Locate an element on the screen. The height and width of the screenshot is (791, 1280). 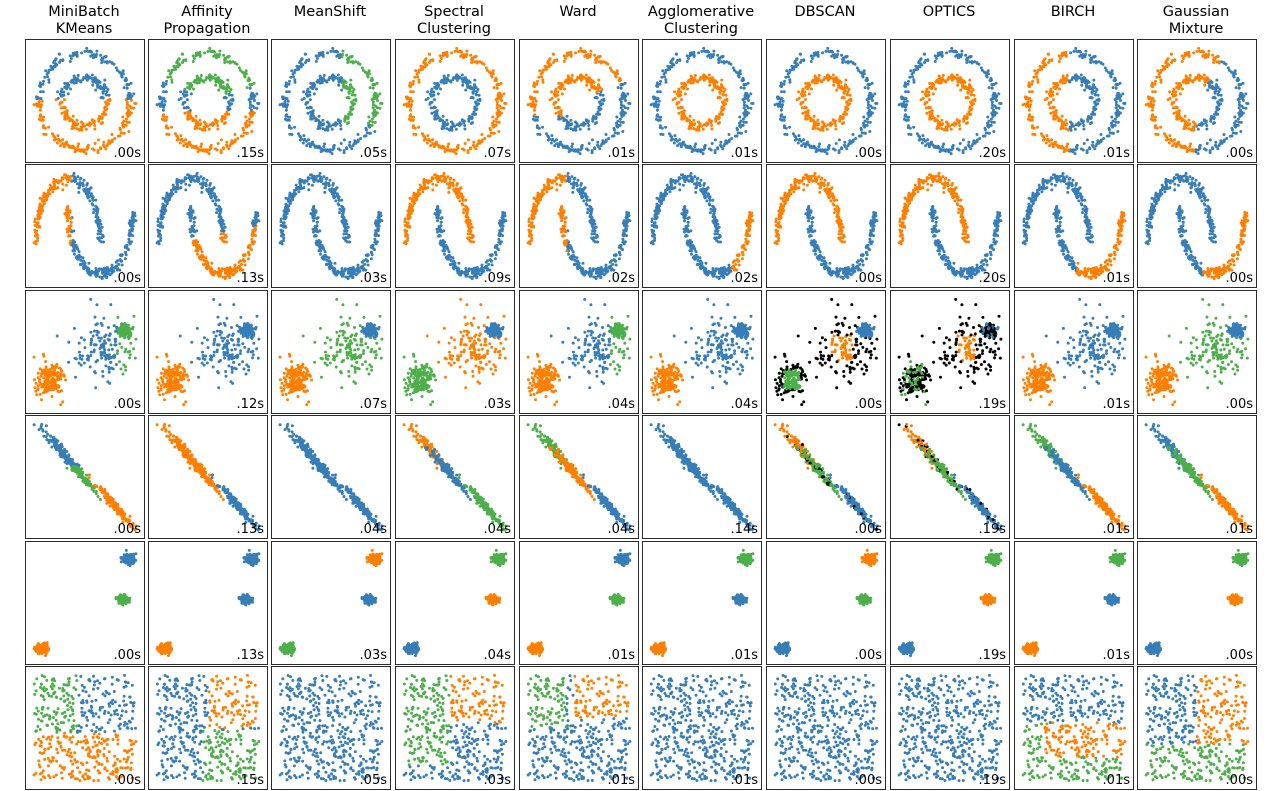
scatter-plot is located at coordinates (579, 101).